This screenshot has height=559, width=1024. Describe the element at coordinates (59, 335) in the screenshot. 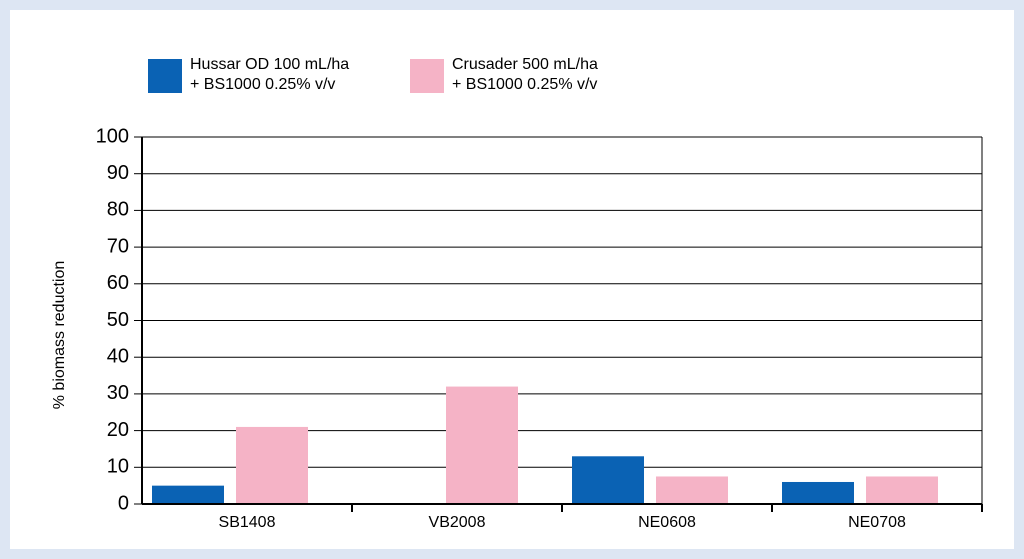

I see `y-axis-label: % biomass reduction` at that location.